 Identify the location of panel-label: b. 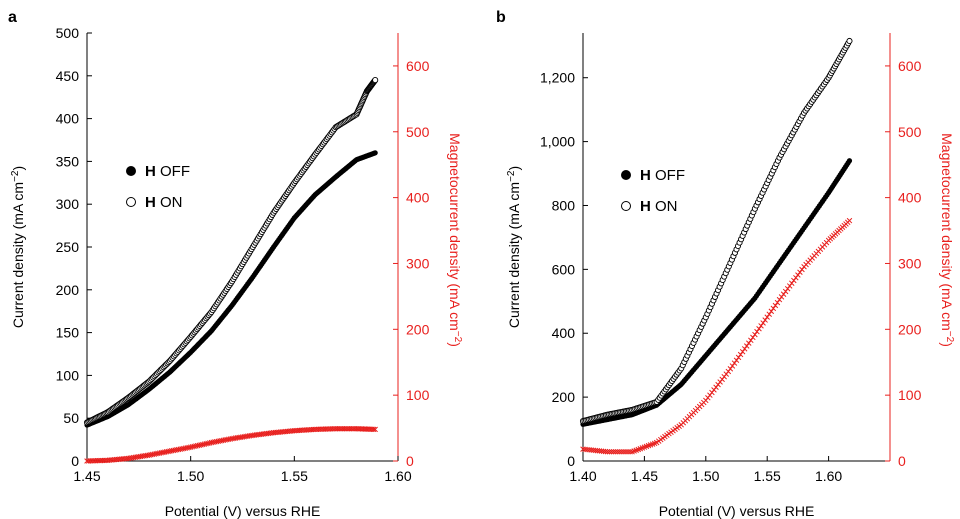
(501, 17).